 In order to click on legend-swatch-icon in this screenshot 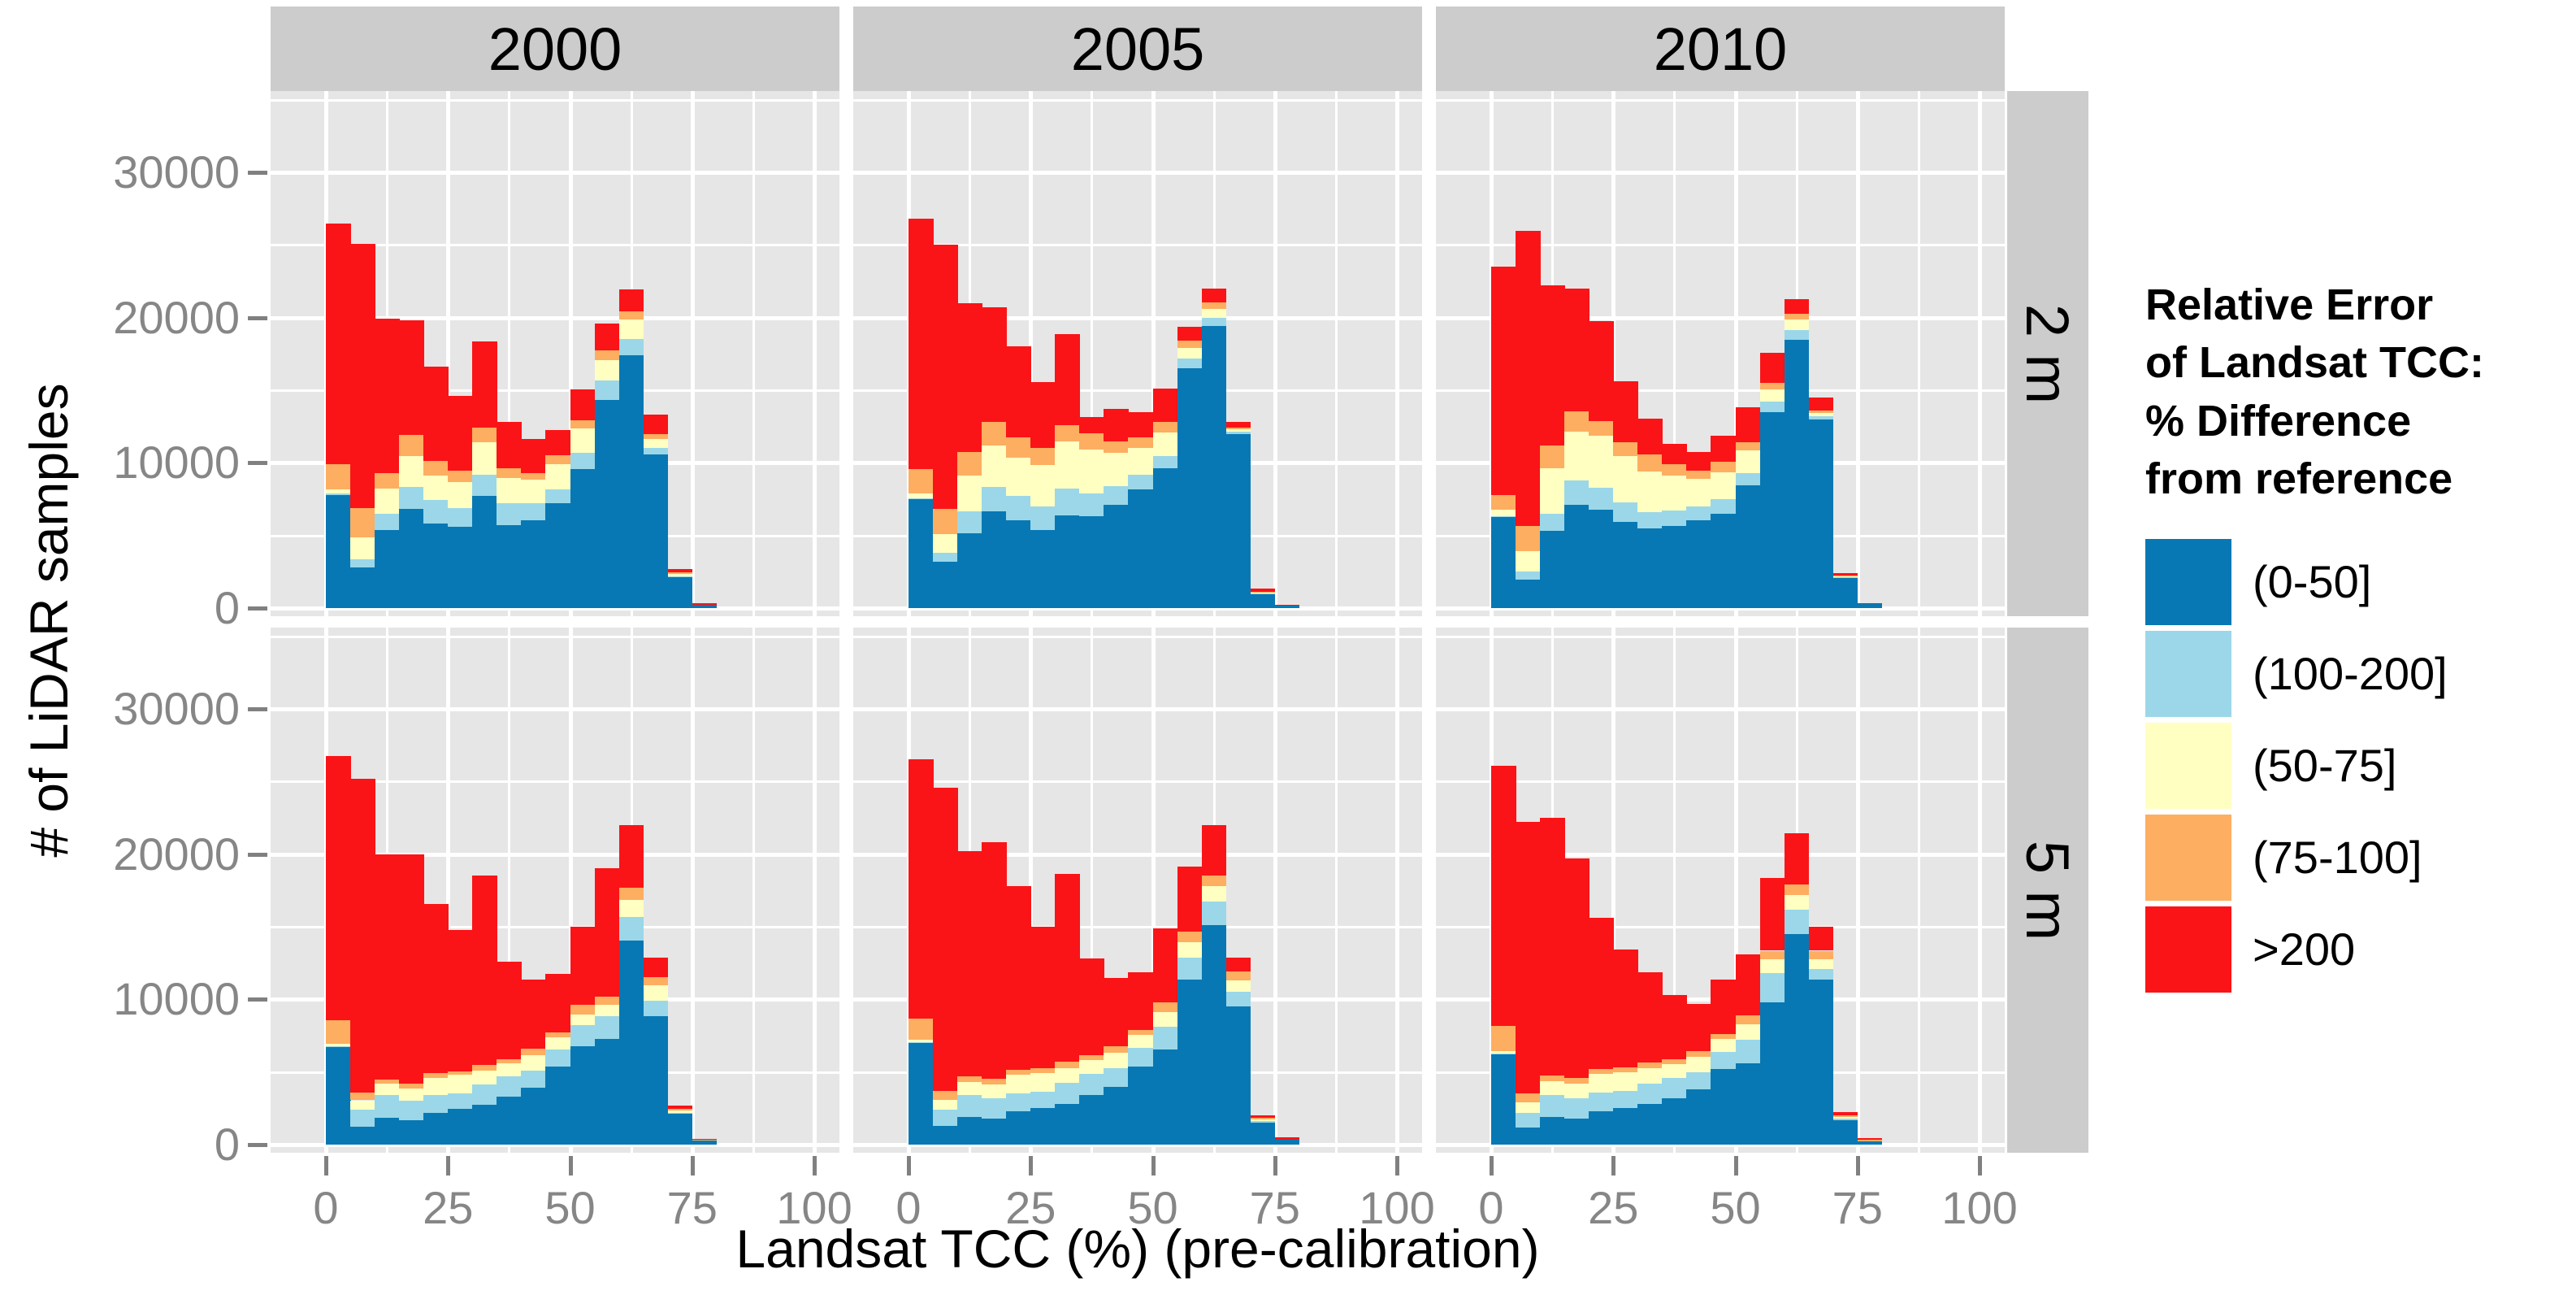, I will do `click(2188, 858)`.